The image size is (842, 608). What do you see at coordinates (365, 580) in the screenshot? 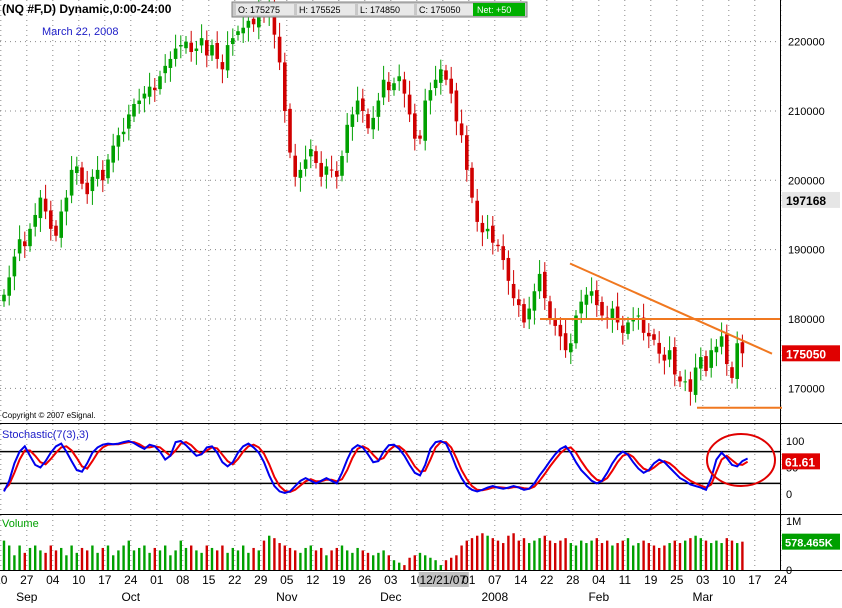
I see `x-tick-label: 26` at bounding box center [365, 580].